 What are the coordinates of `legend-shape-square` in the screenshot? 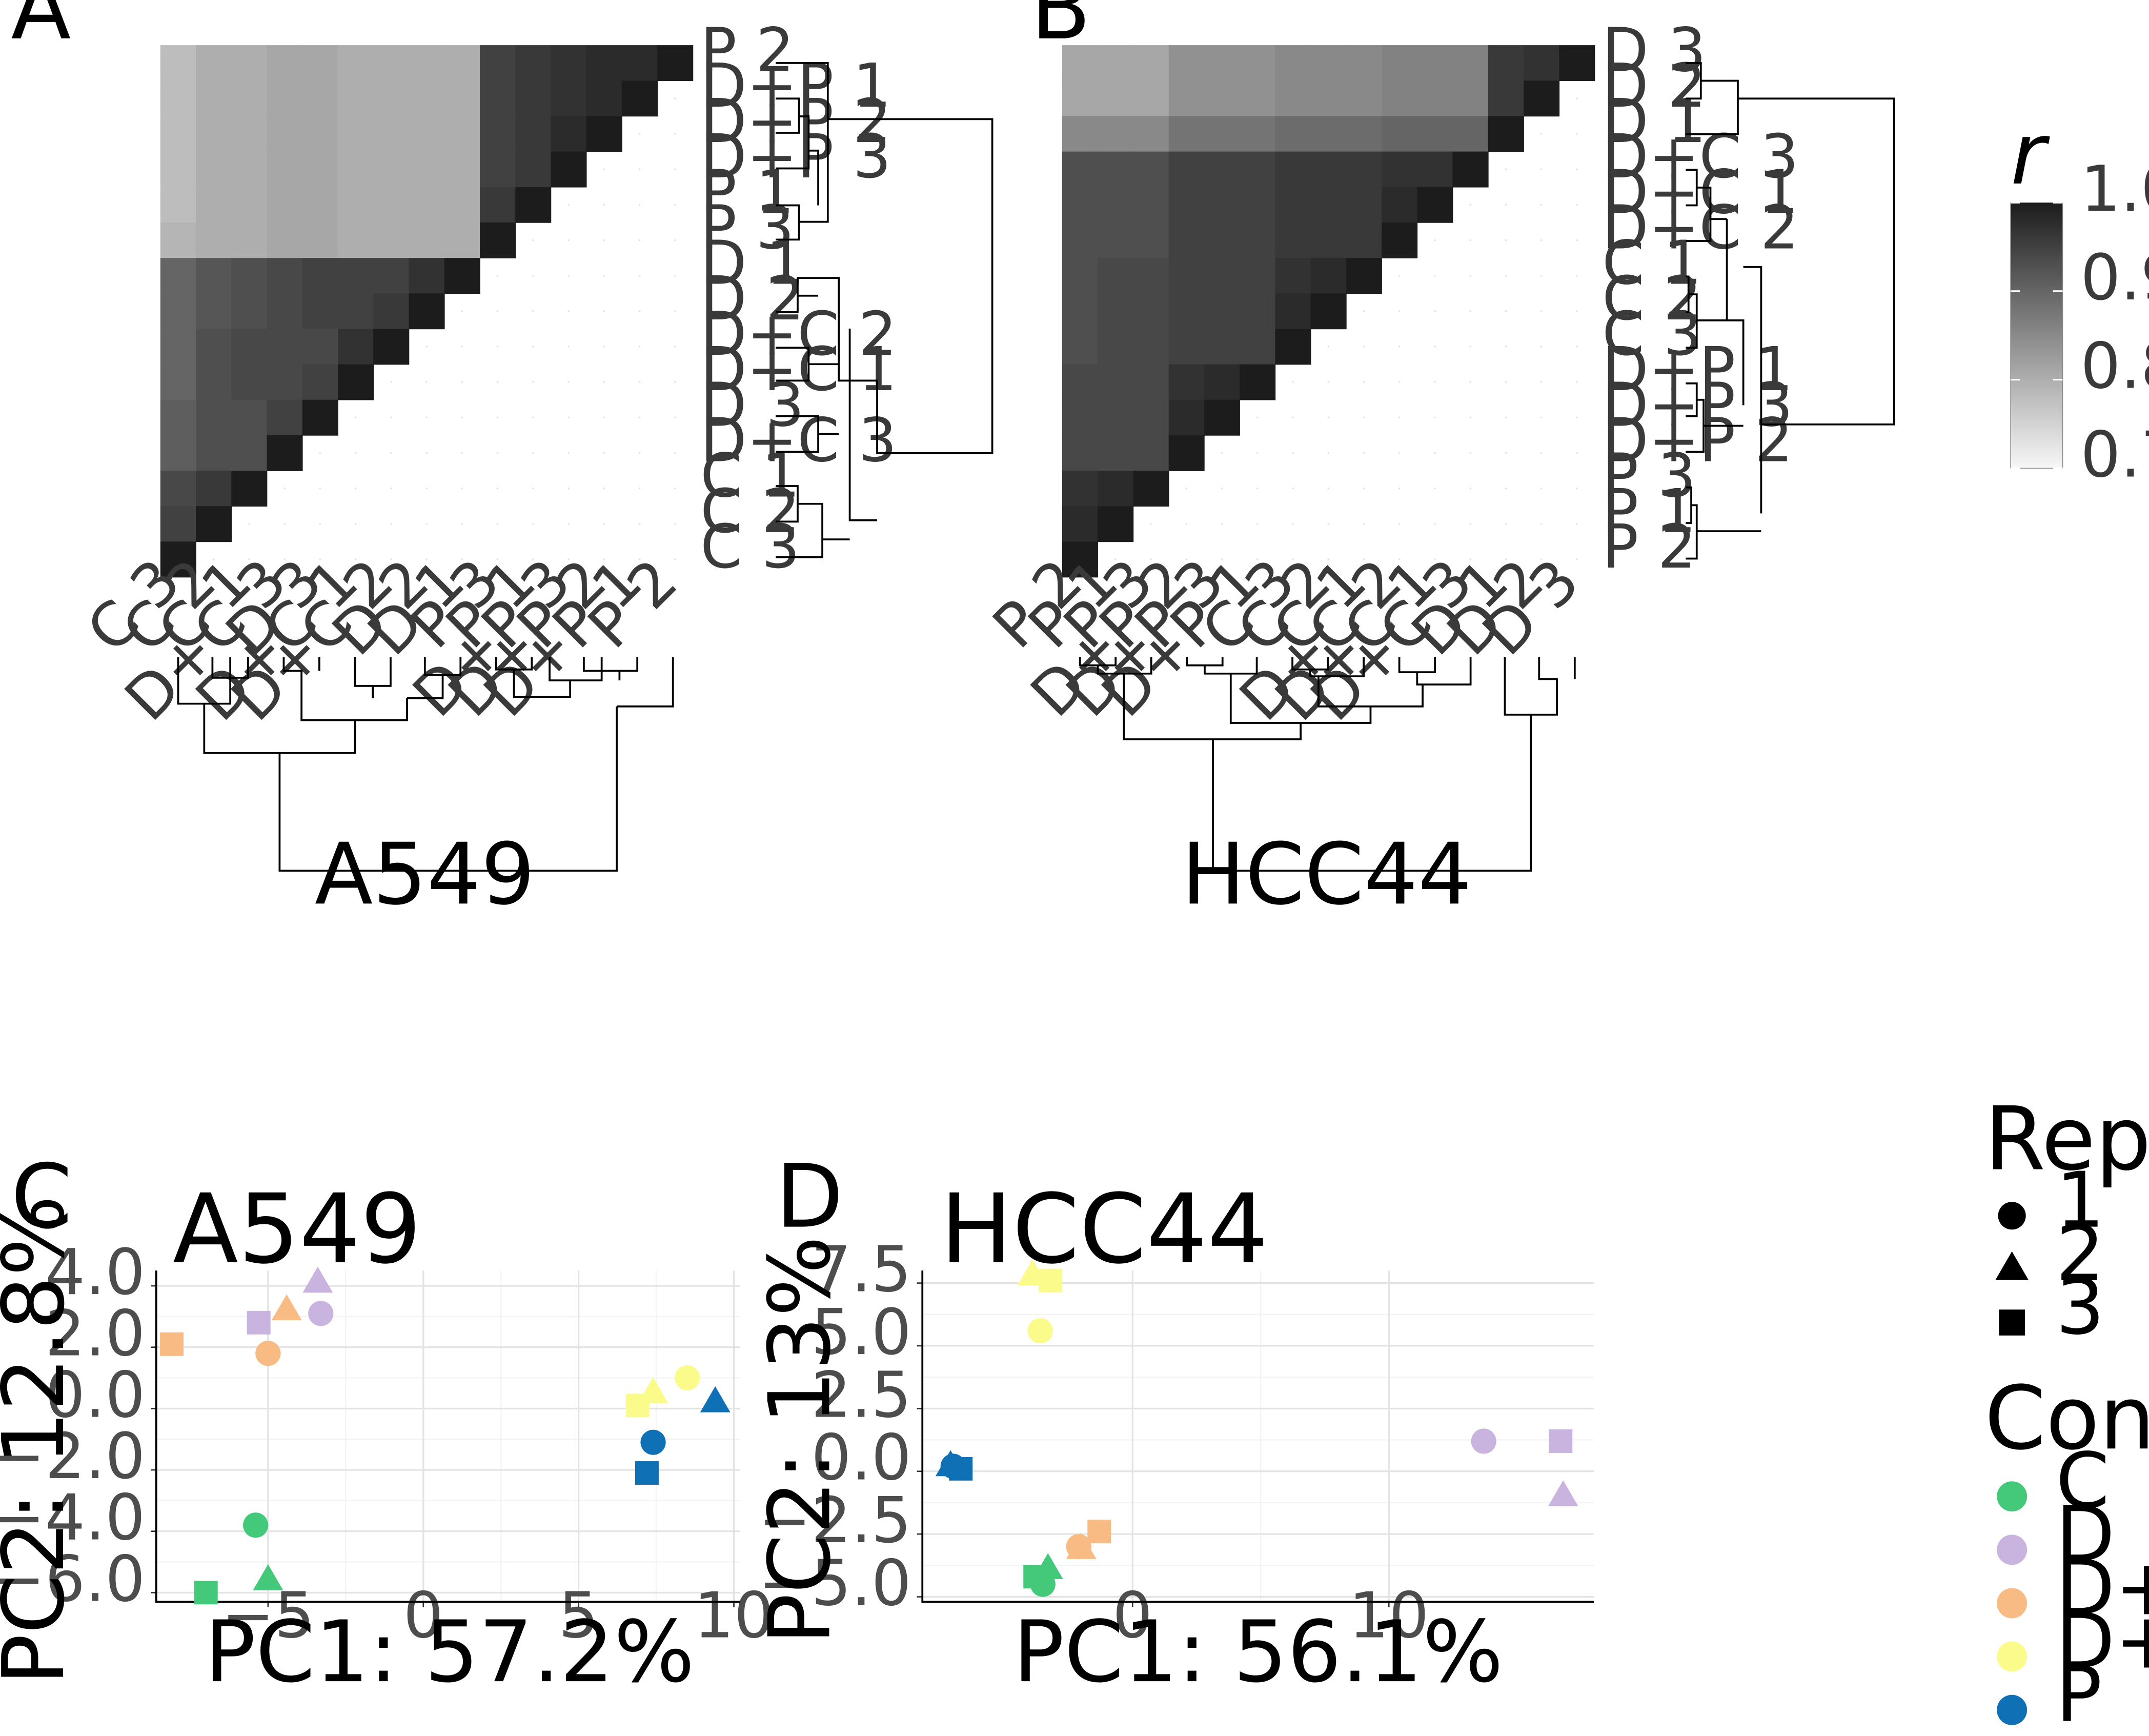 It's located at (2012, 1322).